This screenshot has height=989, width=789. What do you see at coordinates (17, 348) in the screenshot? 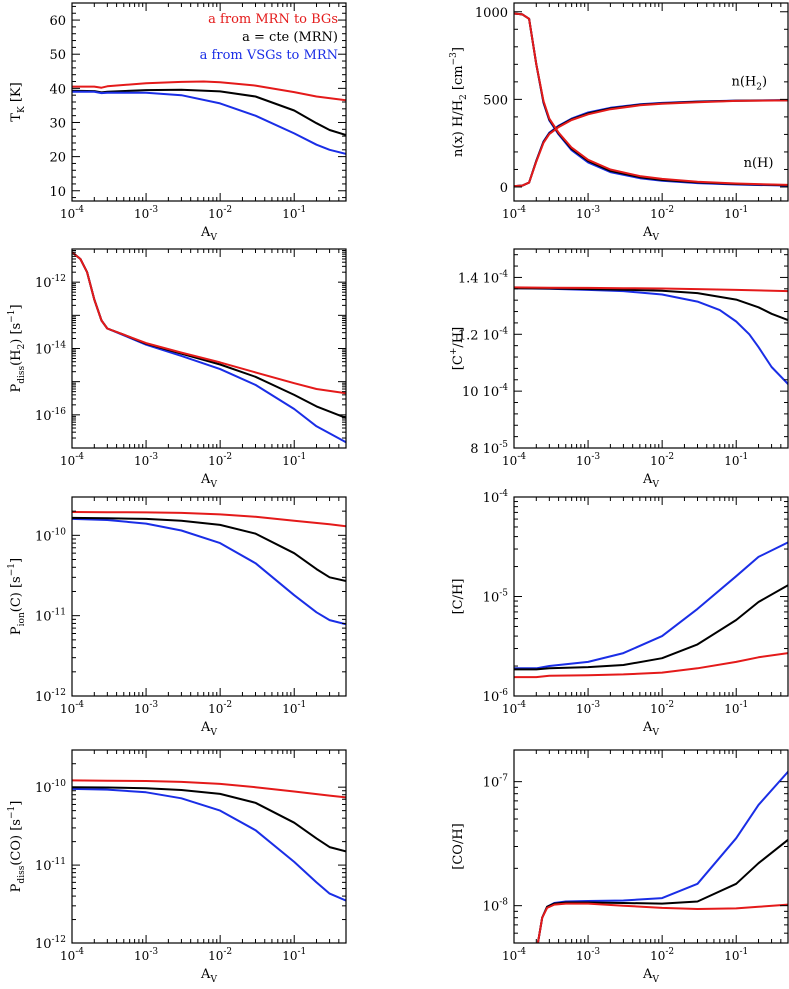
I see `y-axis-label: Pdiss(H2) [s−1]` at bounding box center [17, 348].